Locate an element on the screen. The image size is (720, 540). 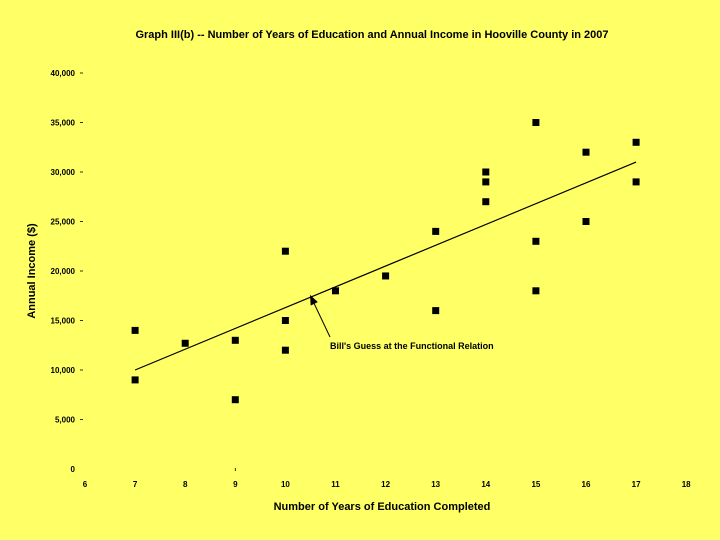
x-tick-label: 10 is located at coordinates (285, 484).